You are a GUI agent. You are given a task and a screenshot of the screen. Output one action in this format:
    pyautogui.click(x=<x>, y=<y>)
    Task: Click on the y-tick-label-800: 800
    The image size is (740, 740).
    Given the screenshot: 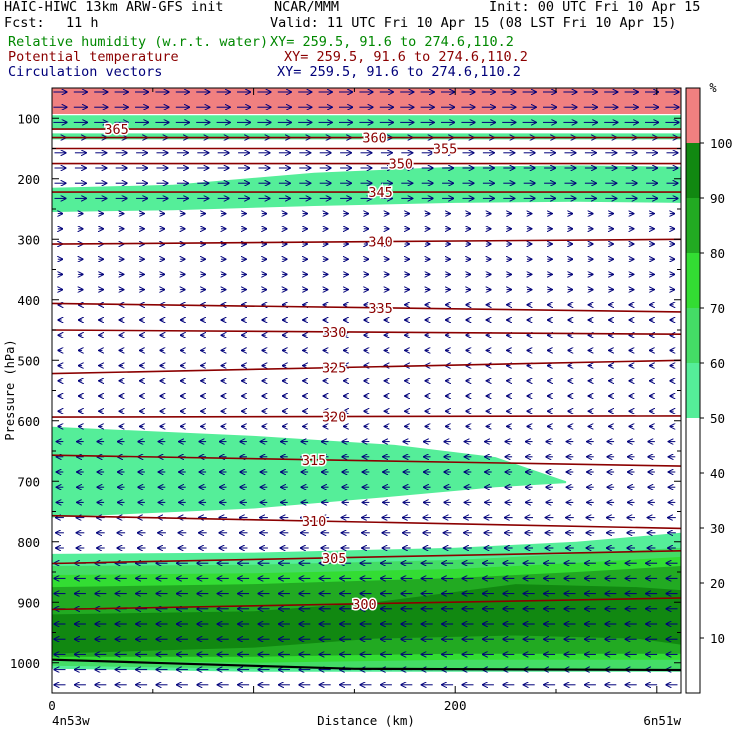 What is the action you would take?
    pyautogui.click(x=28, y=542)
    